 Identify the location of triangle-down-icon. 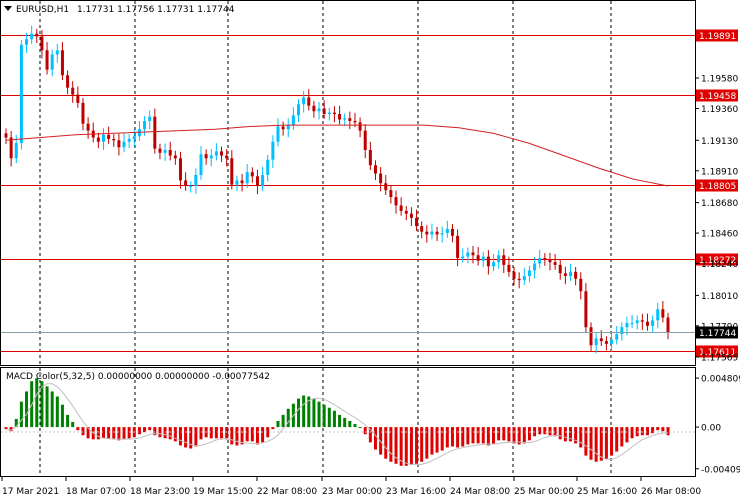
(8, 8).